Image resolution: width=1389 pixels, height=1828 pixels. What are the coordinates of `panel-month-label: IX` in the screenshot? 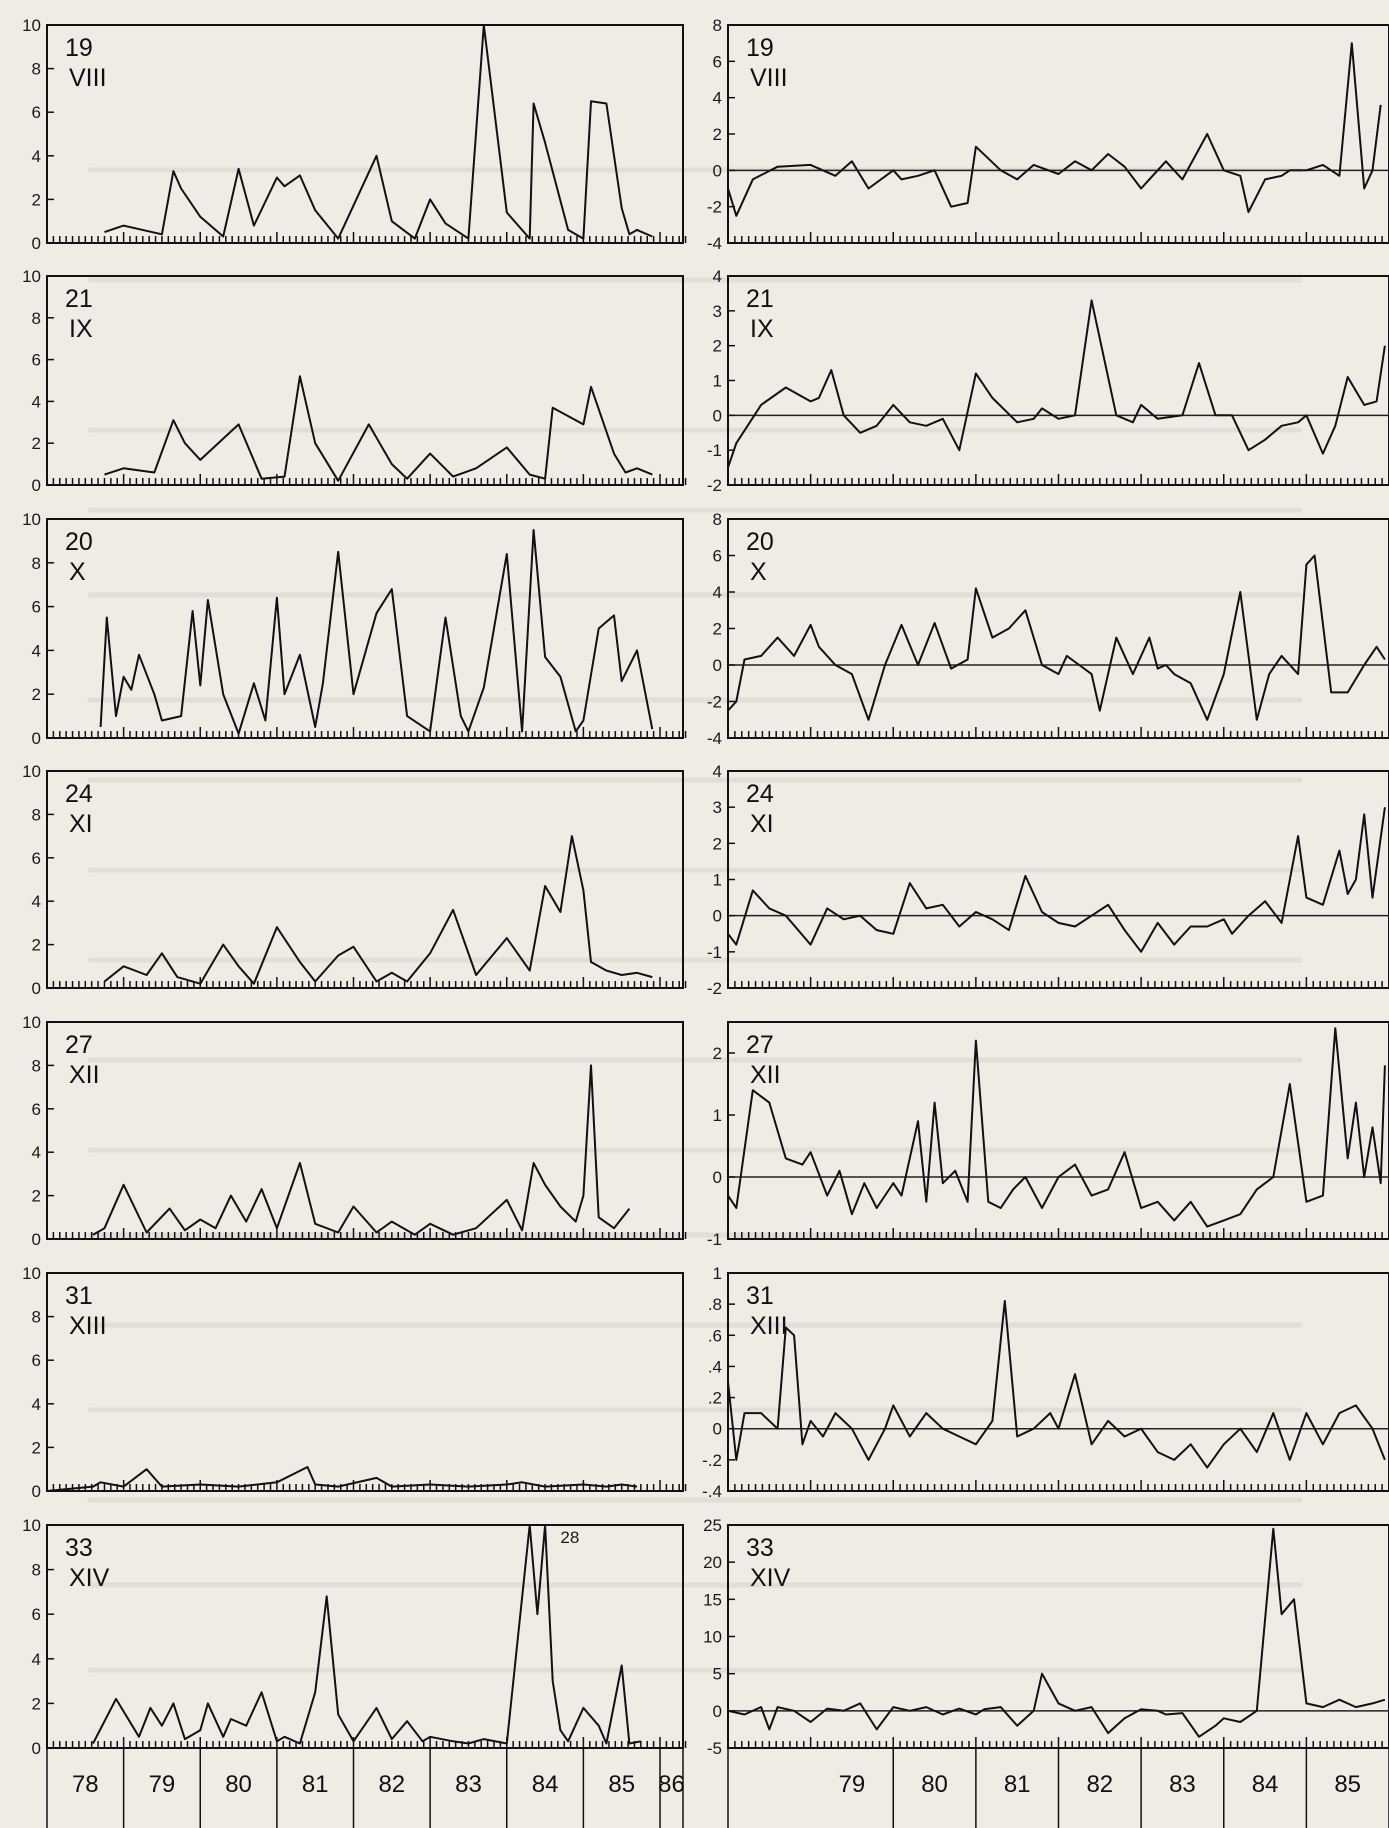 It's located at (81, 329).